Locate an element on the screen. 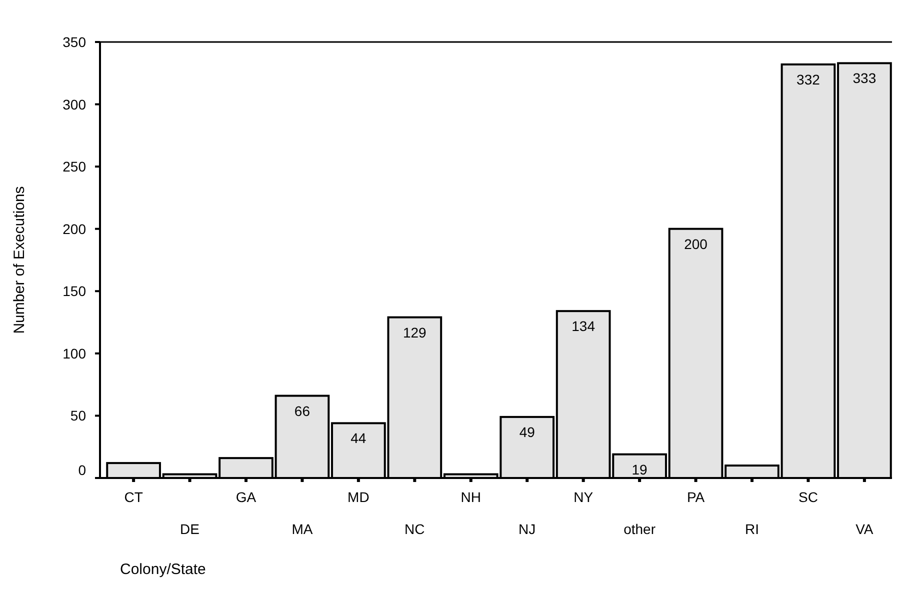  y-axis-title: Number of Executions is located at coordinates (19, 260).